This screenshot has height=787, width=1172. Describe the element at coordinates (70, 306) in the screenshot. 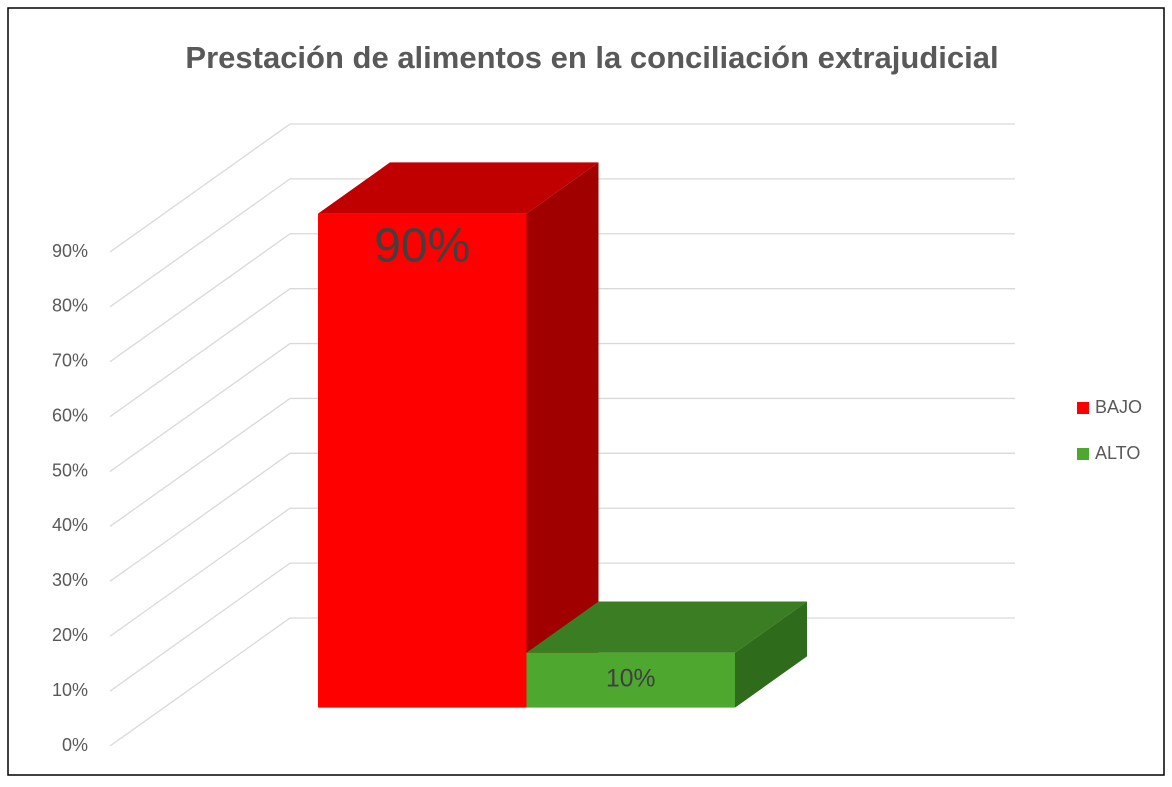

I see `y-tick-label: 80%` at that location.